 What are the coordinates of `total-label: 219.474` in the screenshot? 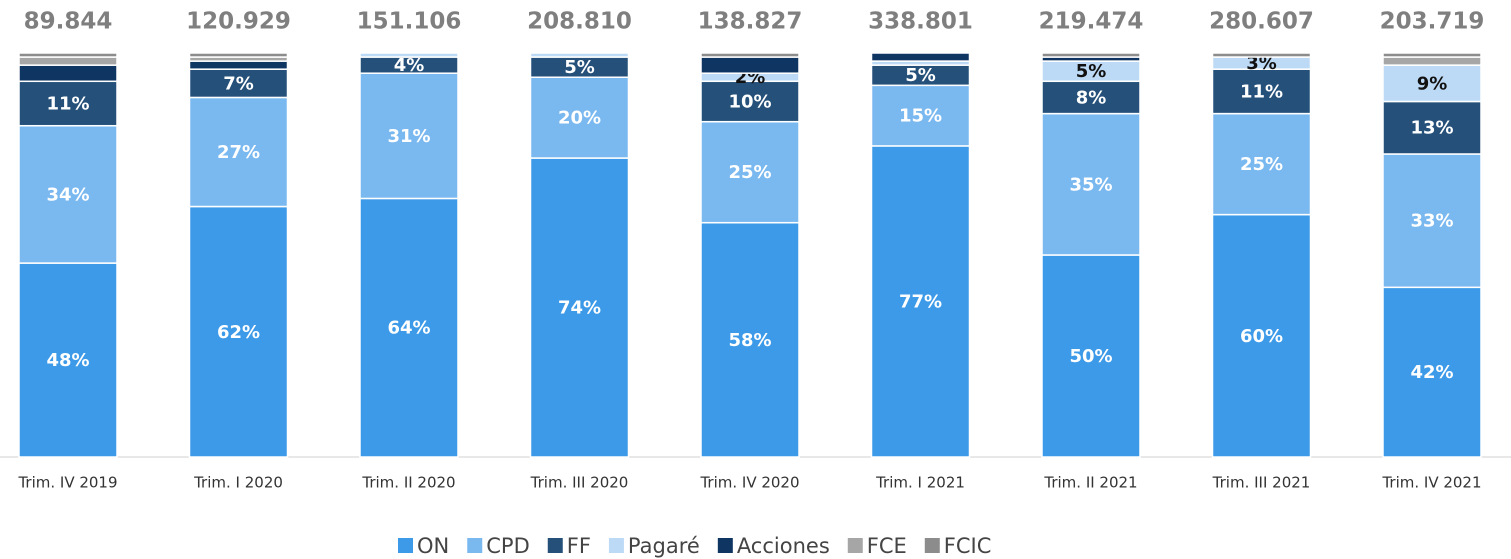 It's located at (1091, 22).